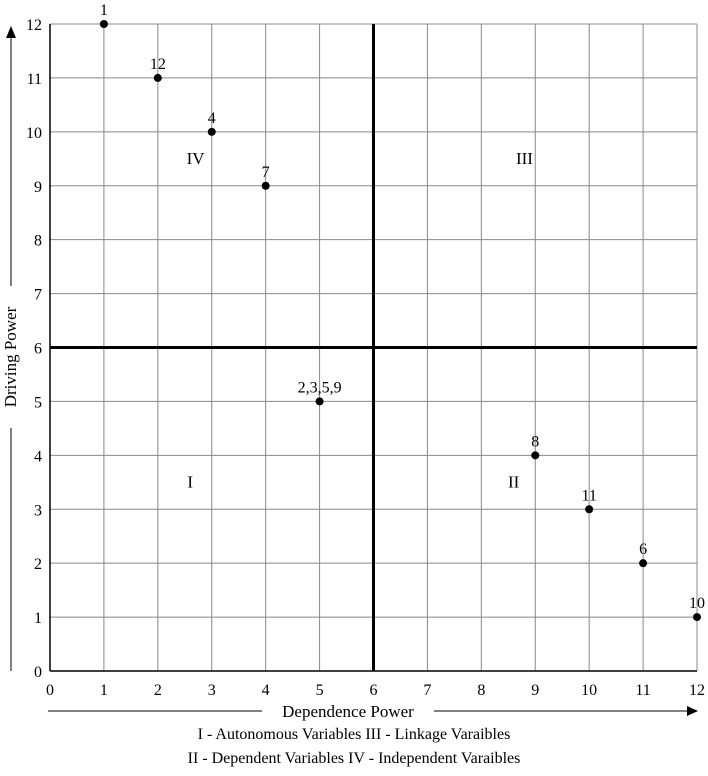  What do you see at coordinates (643, 549) in the screenshot?
I see `data-point-label: 6` at bounding box center [643, 549].